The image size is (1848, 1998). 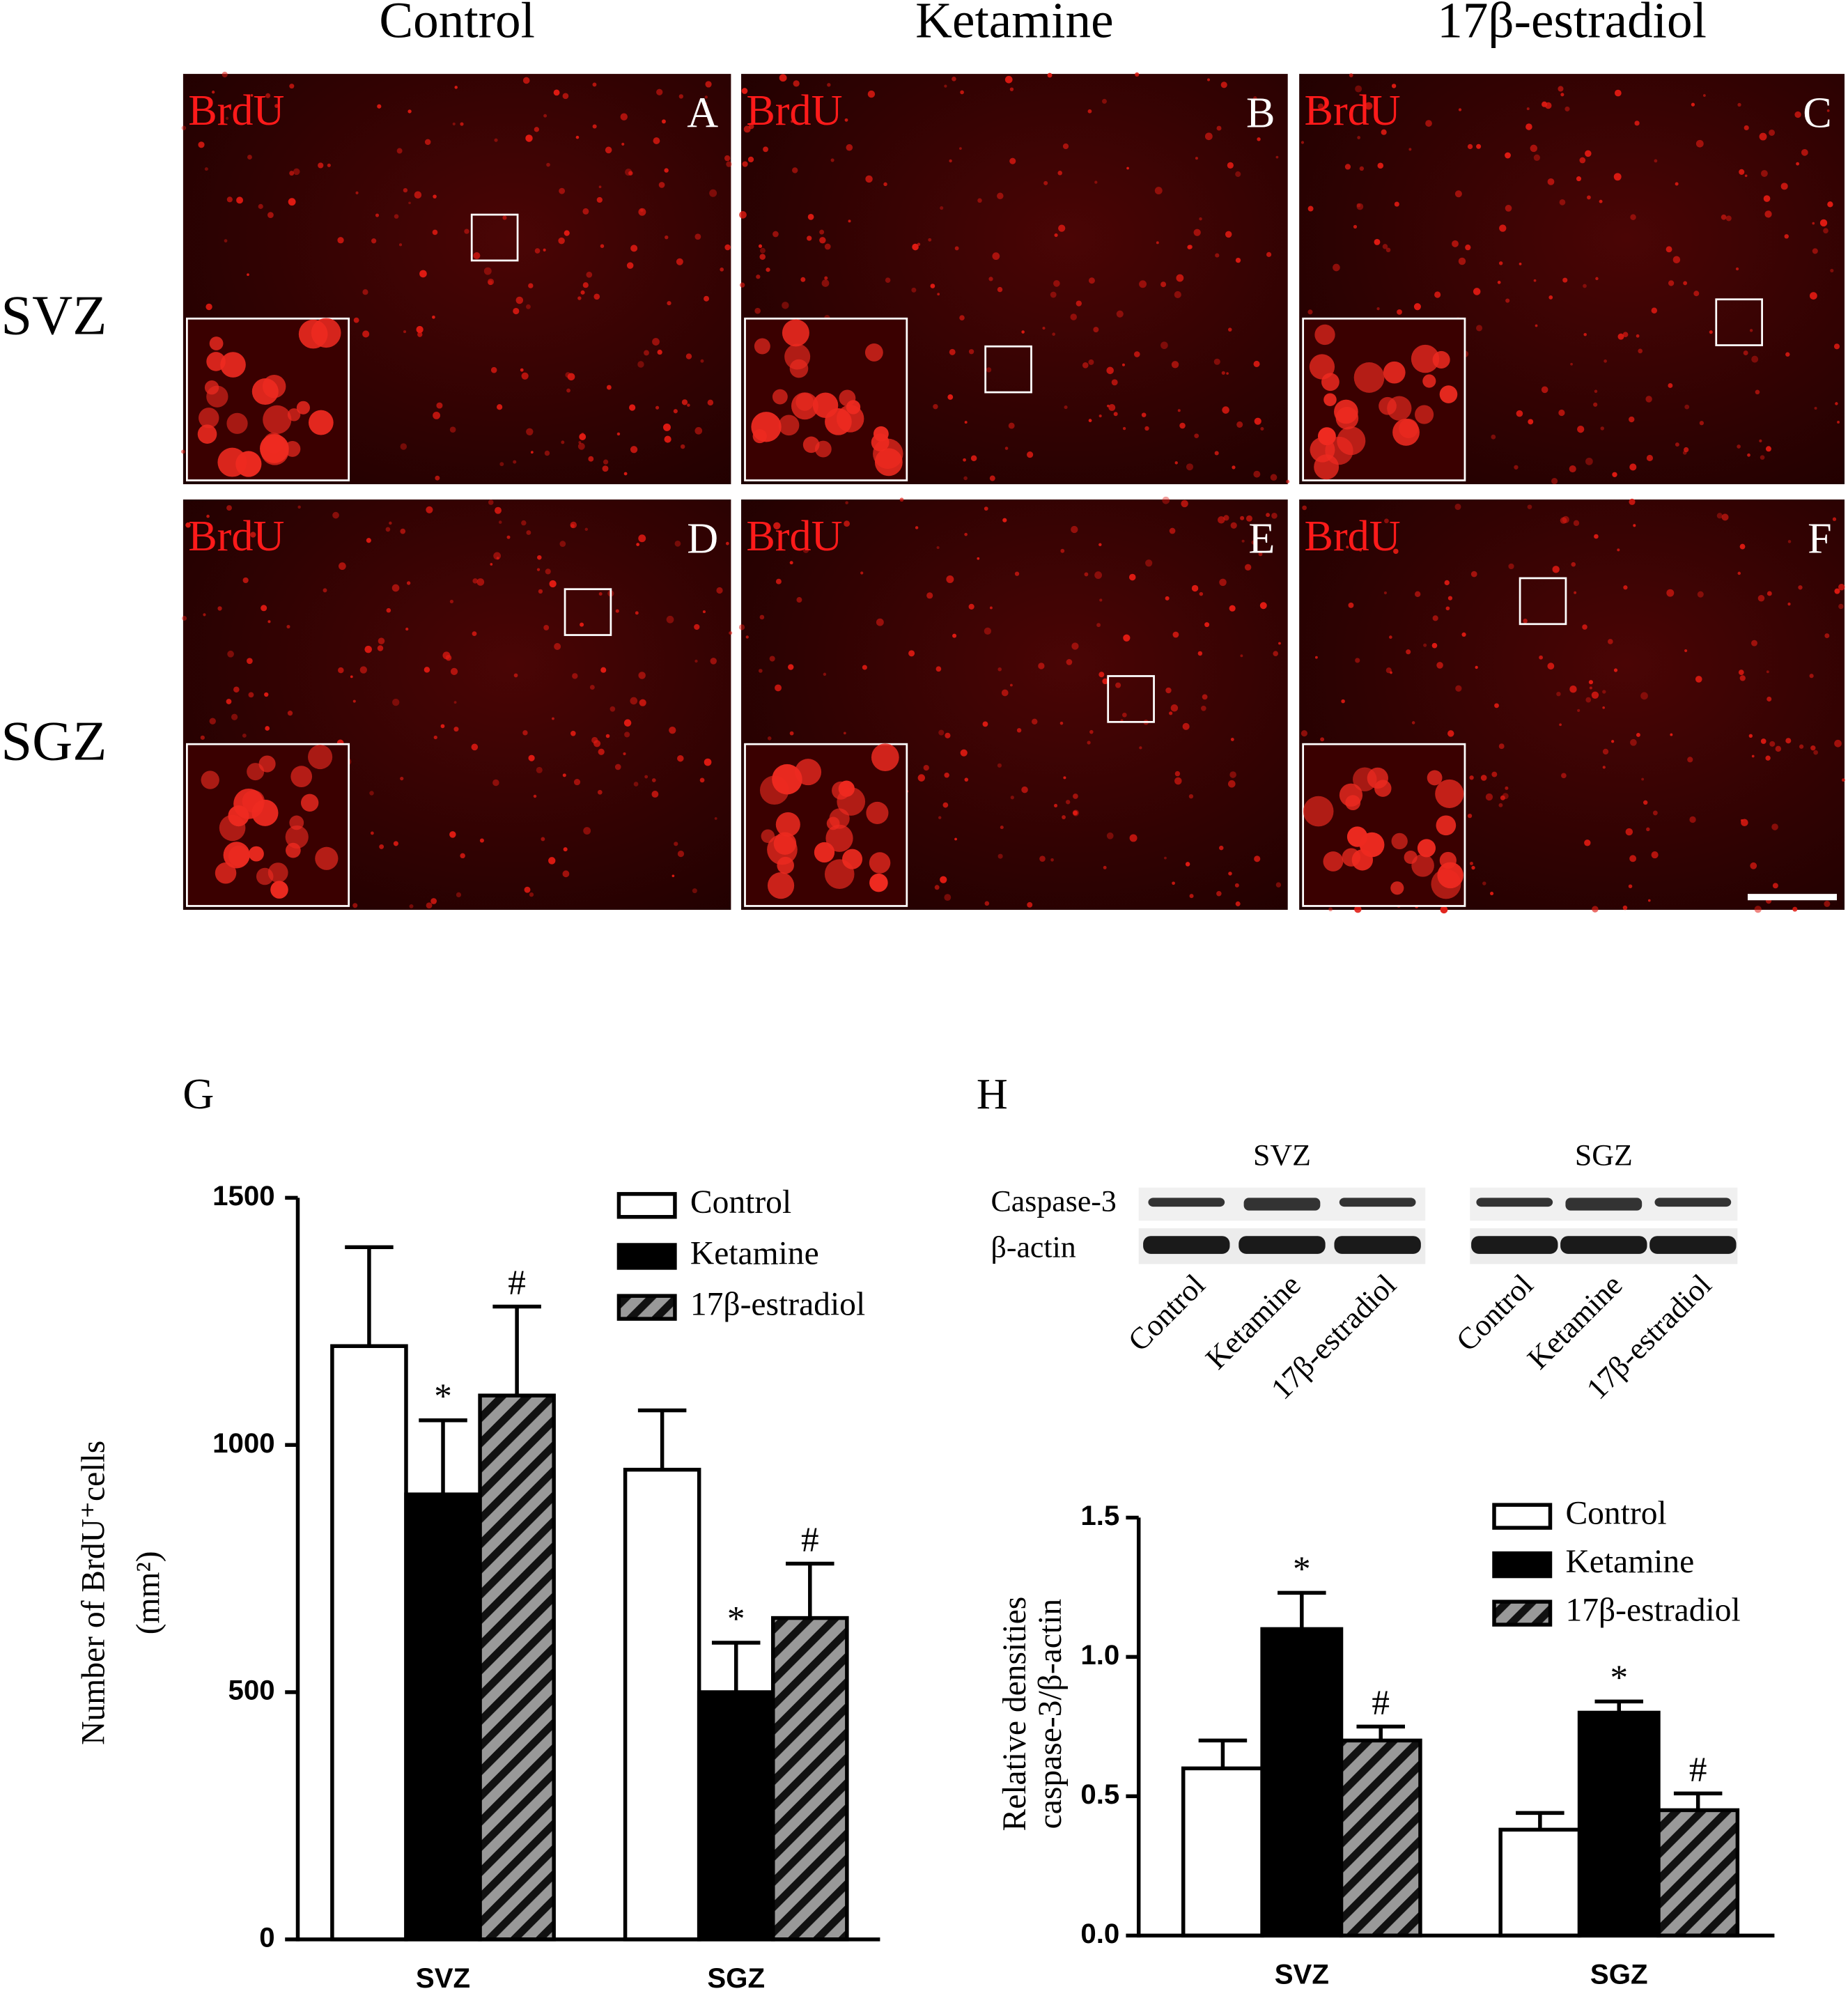 What do you see at coordinates (1604, 1156) in the screenshot?
I see `blot-region: SGZ` at bounding box center [1604, 1156].